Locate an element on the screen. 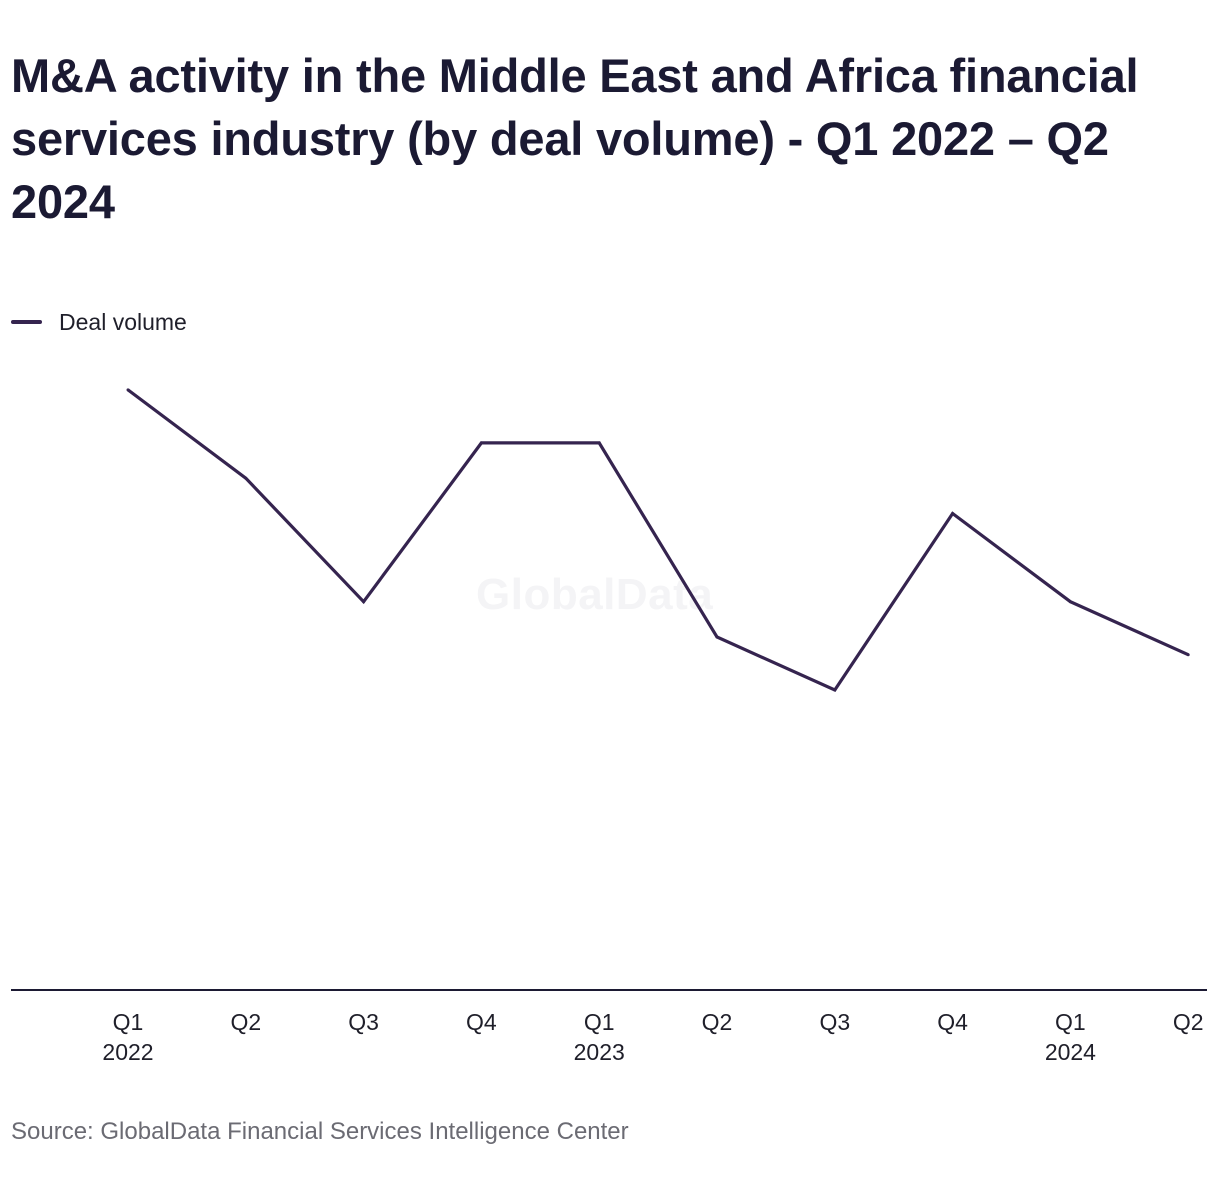  legend: Deal volume is located at coordinates (99, 322).